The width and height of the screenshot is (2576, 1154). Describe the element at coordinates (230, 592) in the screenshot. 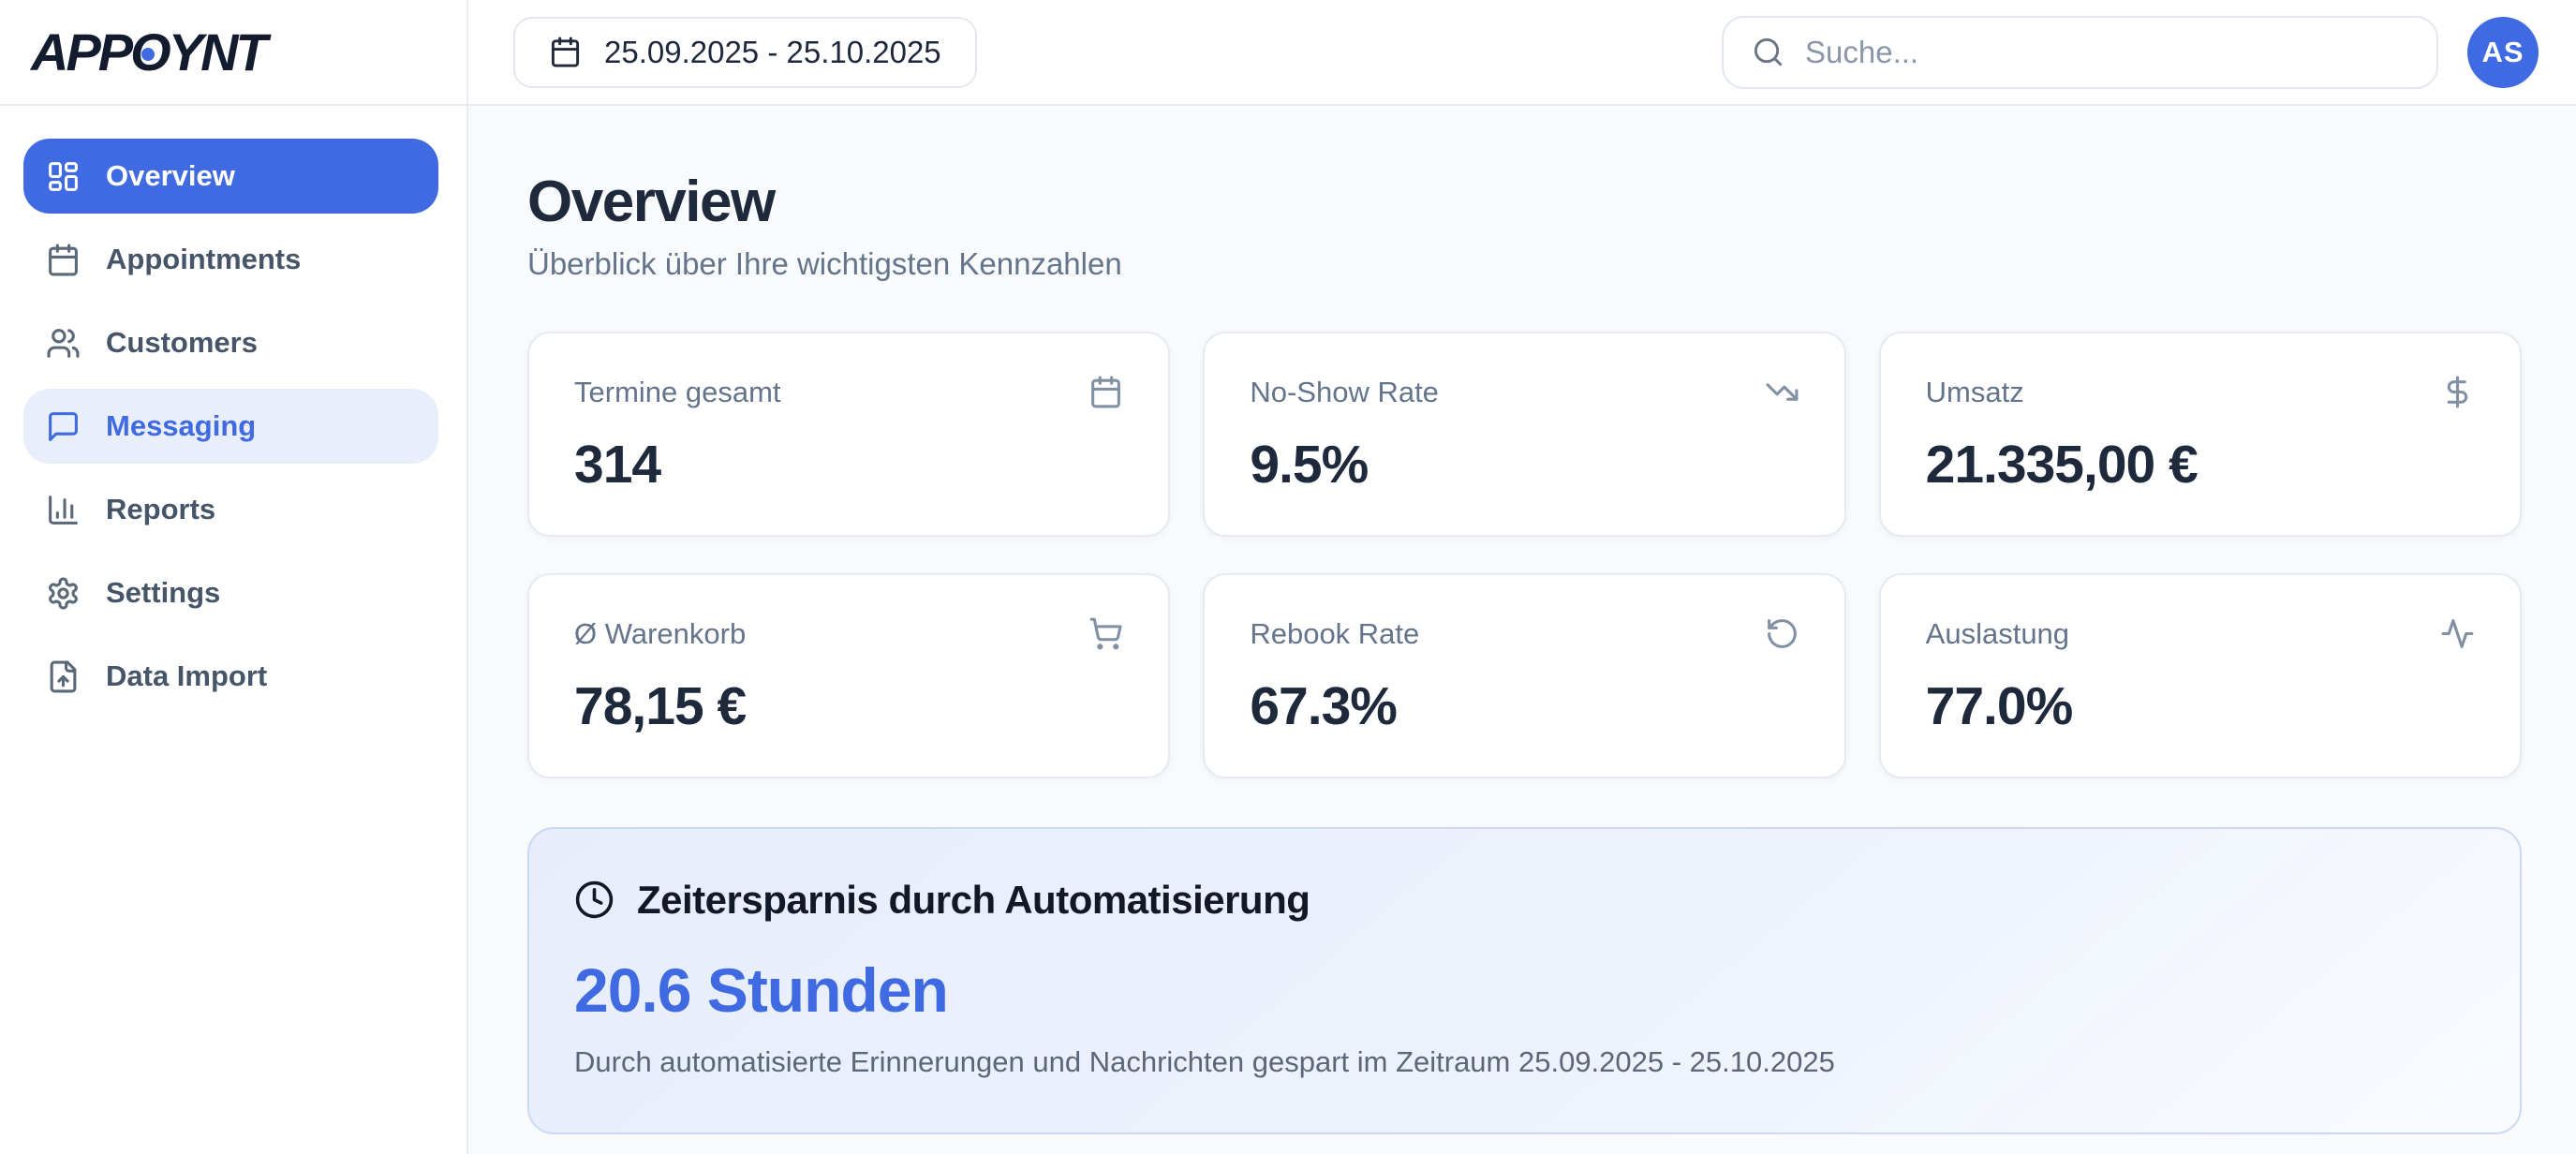

I see `sidebar-item-settings: Settings` at that location.